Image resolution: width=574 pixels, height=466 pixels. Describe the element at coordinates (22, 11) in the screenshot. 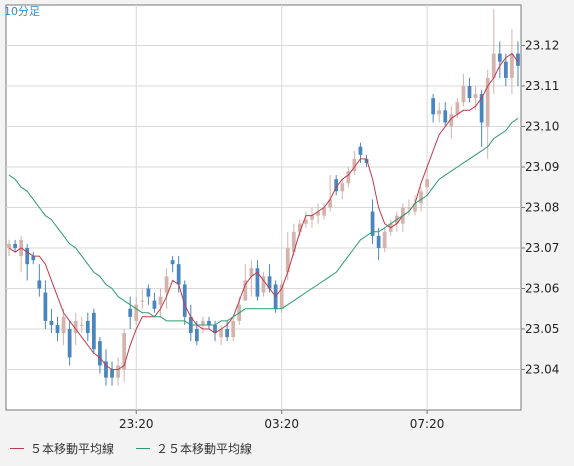

I see `timeframe-label: 10分足` at that location.